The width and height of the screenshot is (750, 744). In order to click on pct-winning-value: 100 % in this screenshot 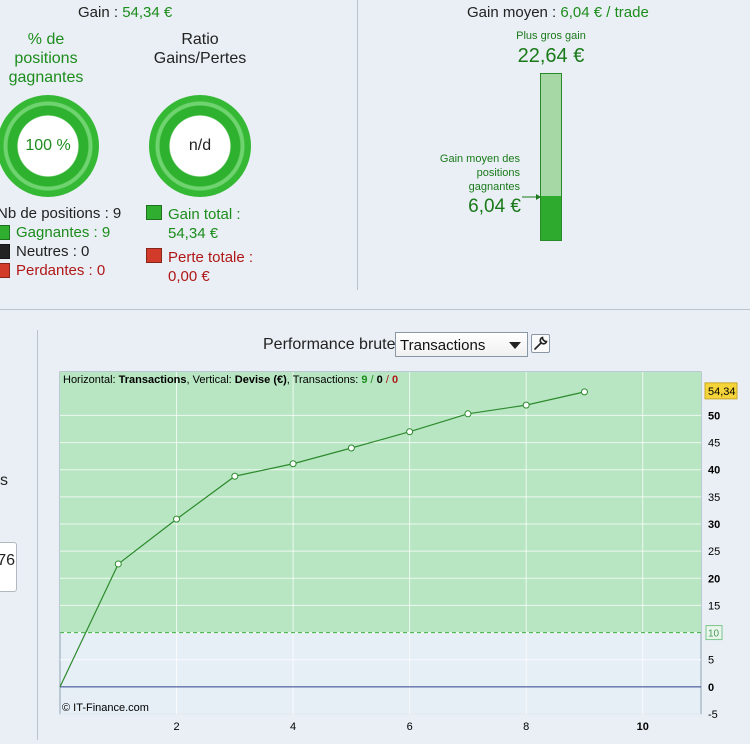, I will do `click(48, 145)`.